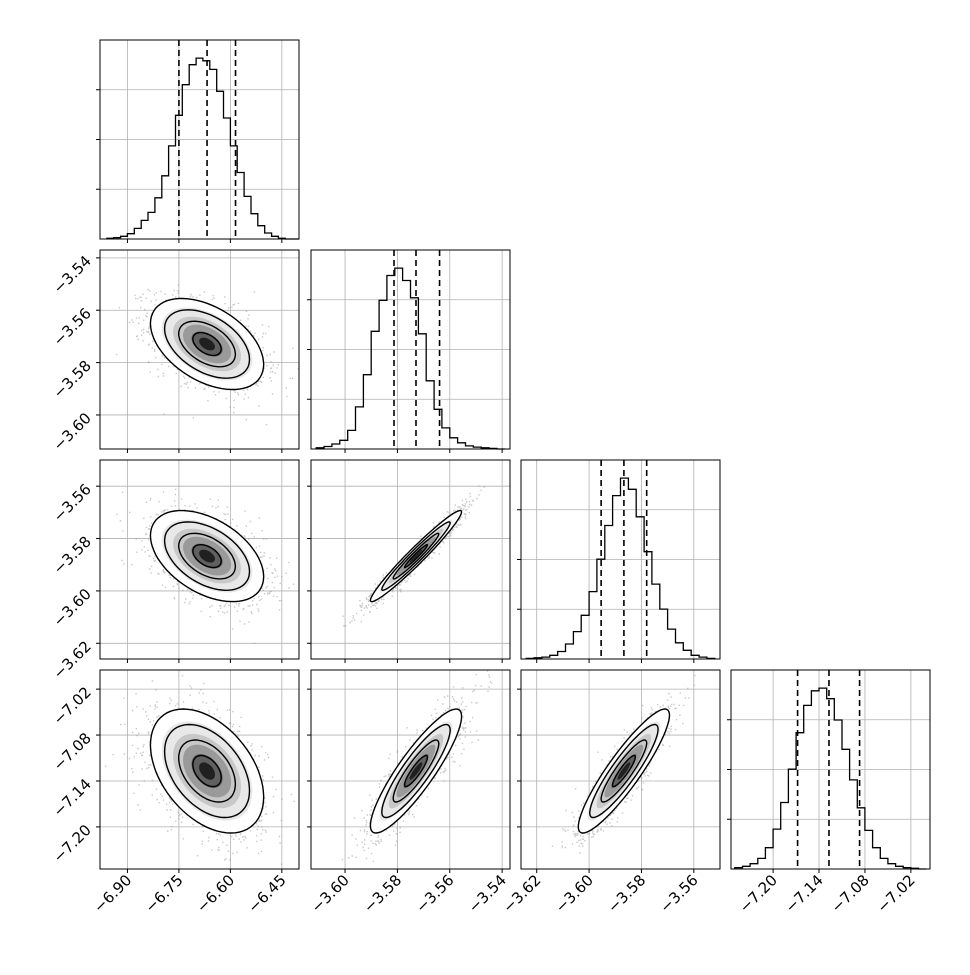  I want to click on x-tick-label: −7.20, so click(758, 893).